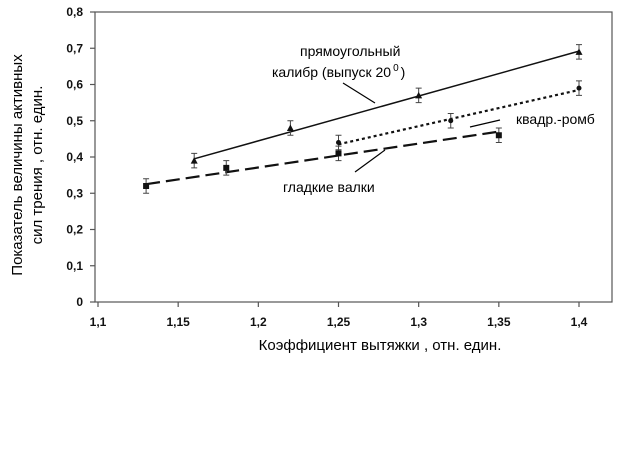  Describe the element at coordinates (74, 157) in the screenshot. I see `y-tick-label: 0,4` at that location.